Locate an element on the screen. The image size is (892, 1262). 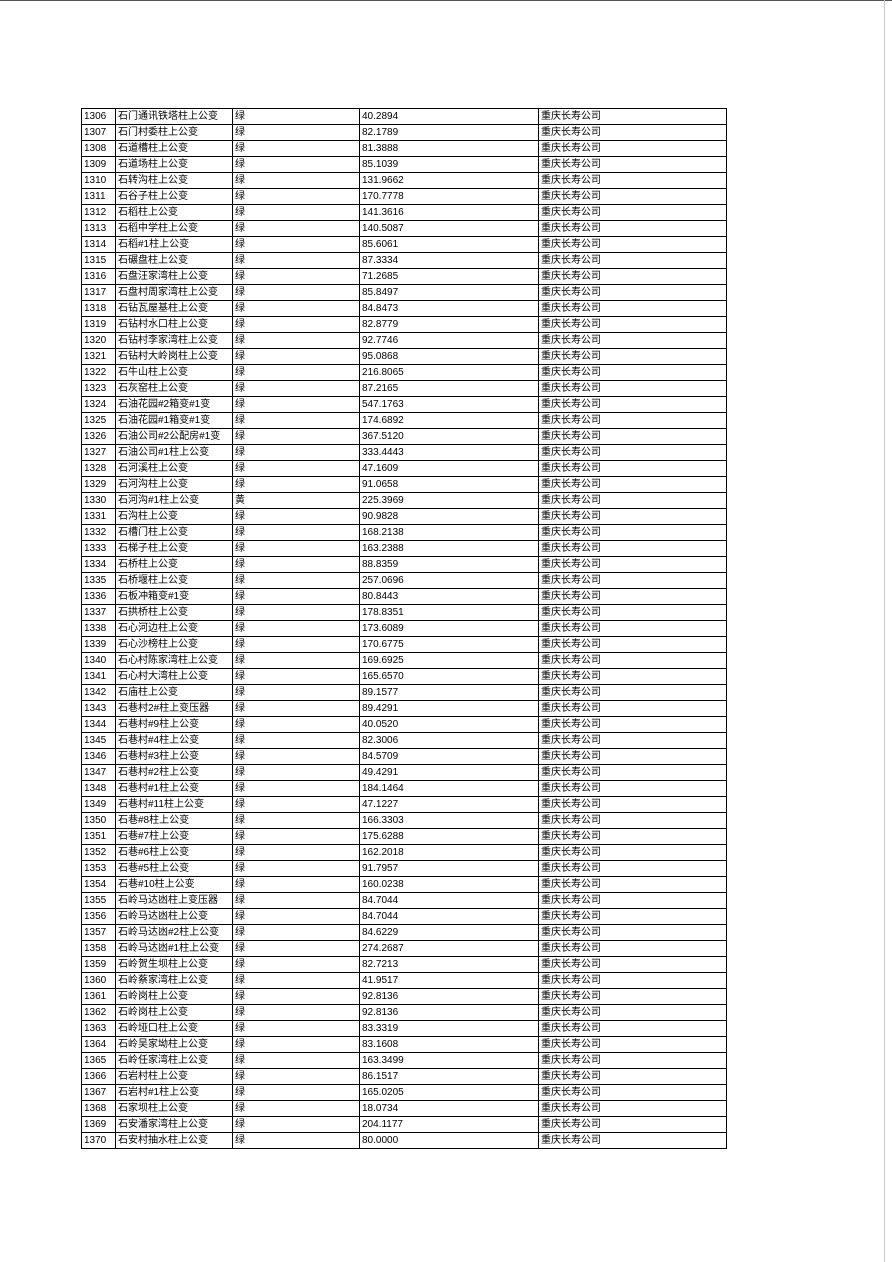
row-id-cell: 1329 is located at coordinates (98, 484).